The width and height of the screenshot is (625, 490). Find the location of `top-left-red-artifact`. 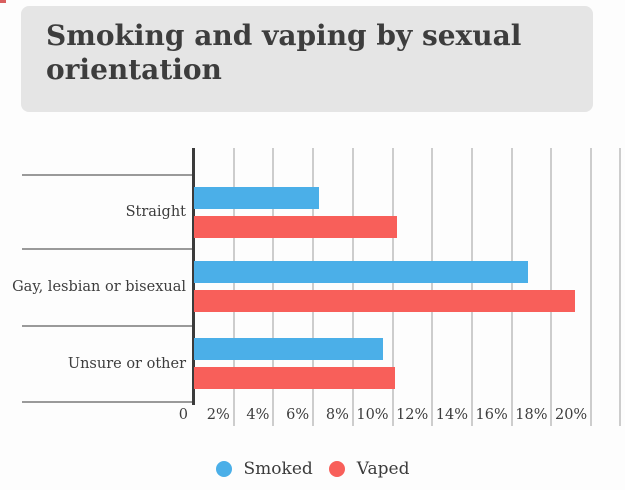

top-left-red-artifact is located at coordinates (3, 1).